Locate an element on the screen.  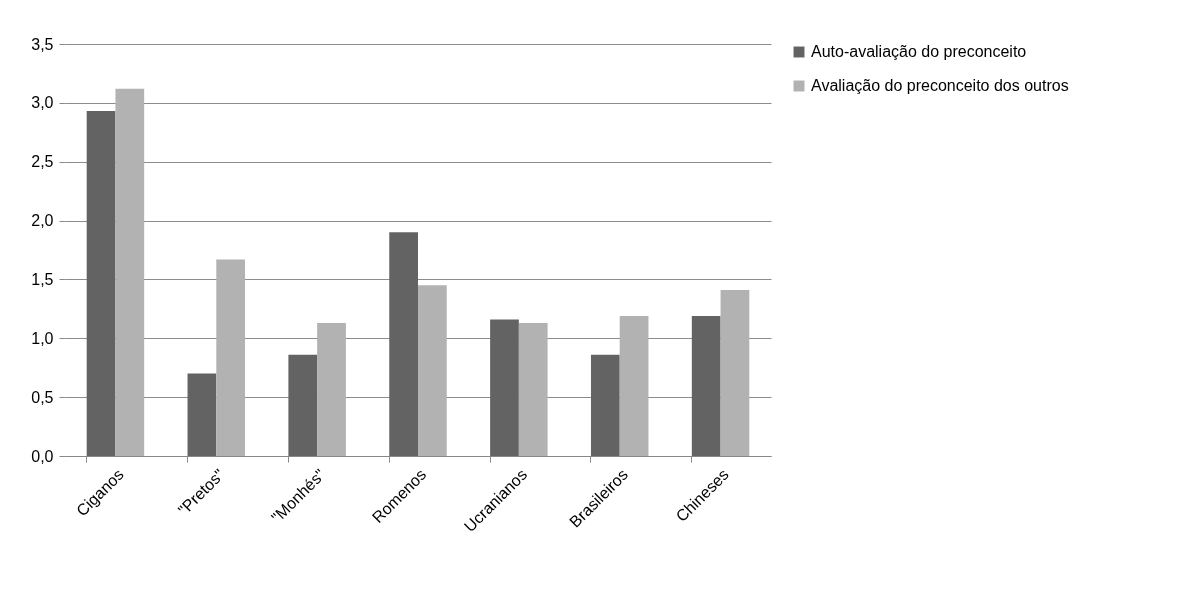
y-tick-label: 2,5 is located at coordinates (42, 162).